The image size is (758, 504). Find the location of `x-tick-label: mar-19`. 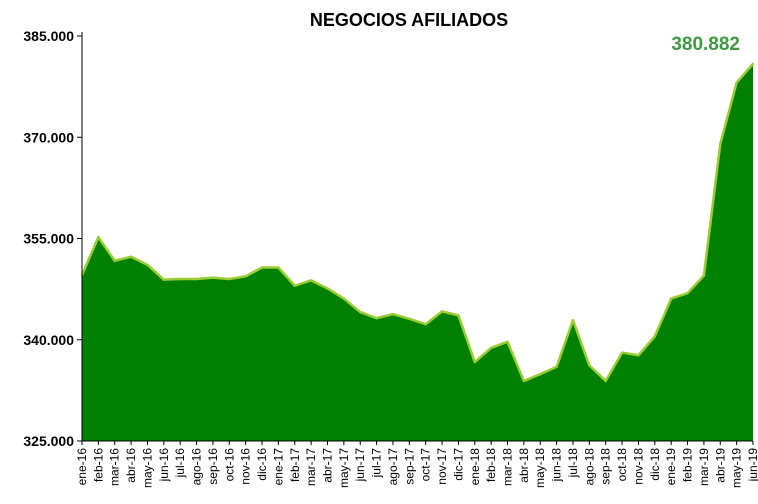

x-tick-label: mar-19 is located at coordinates (704, 467).